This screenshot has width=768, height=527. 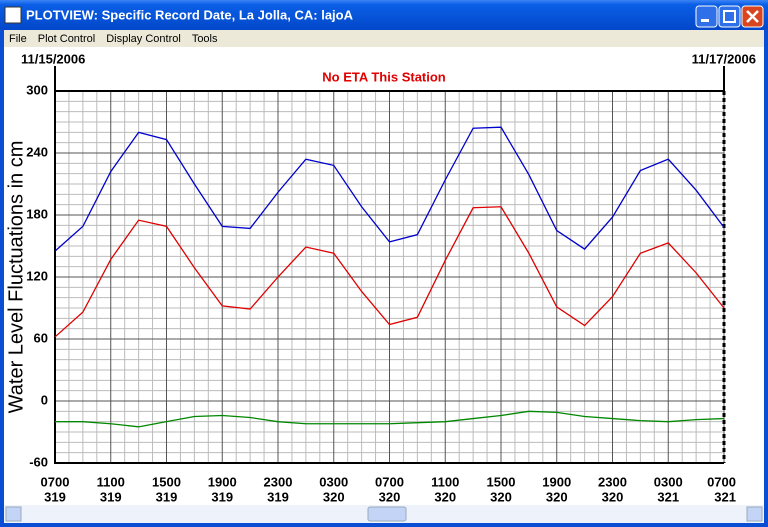 I want to click on window-buttons, so click(x=729, y=16).